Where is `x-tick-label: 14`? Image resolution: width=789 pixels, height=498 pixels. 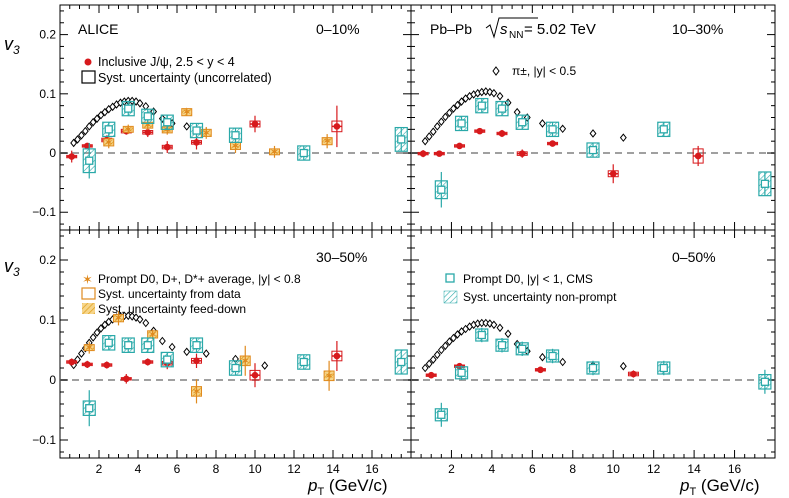
x-tick-label: 14 is located at coordinates (694, 469).